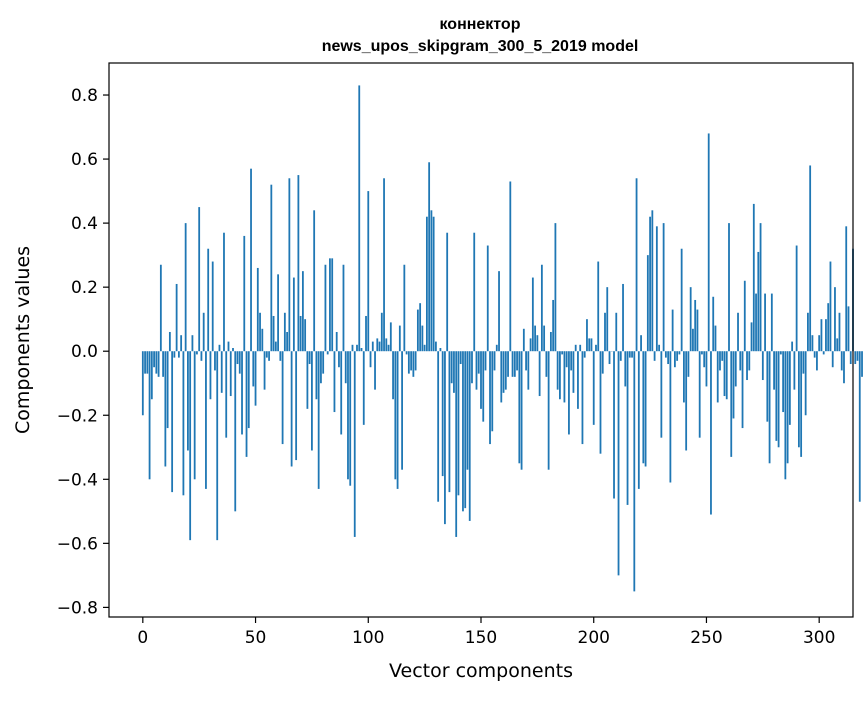  What do you see at coordinates (706, 638) in the screenshot?
I see `x-tick-label: 250` at bounding box center [706, 638].